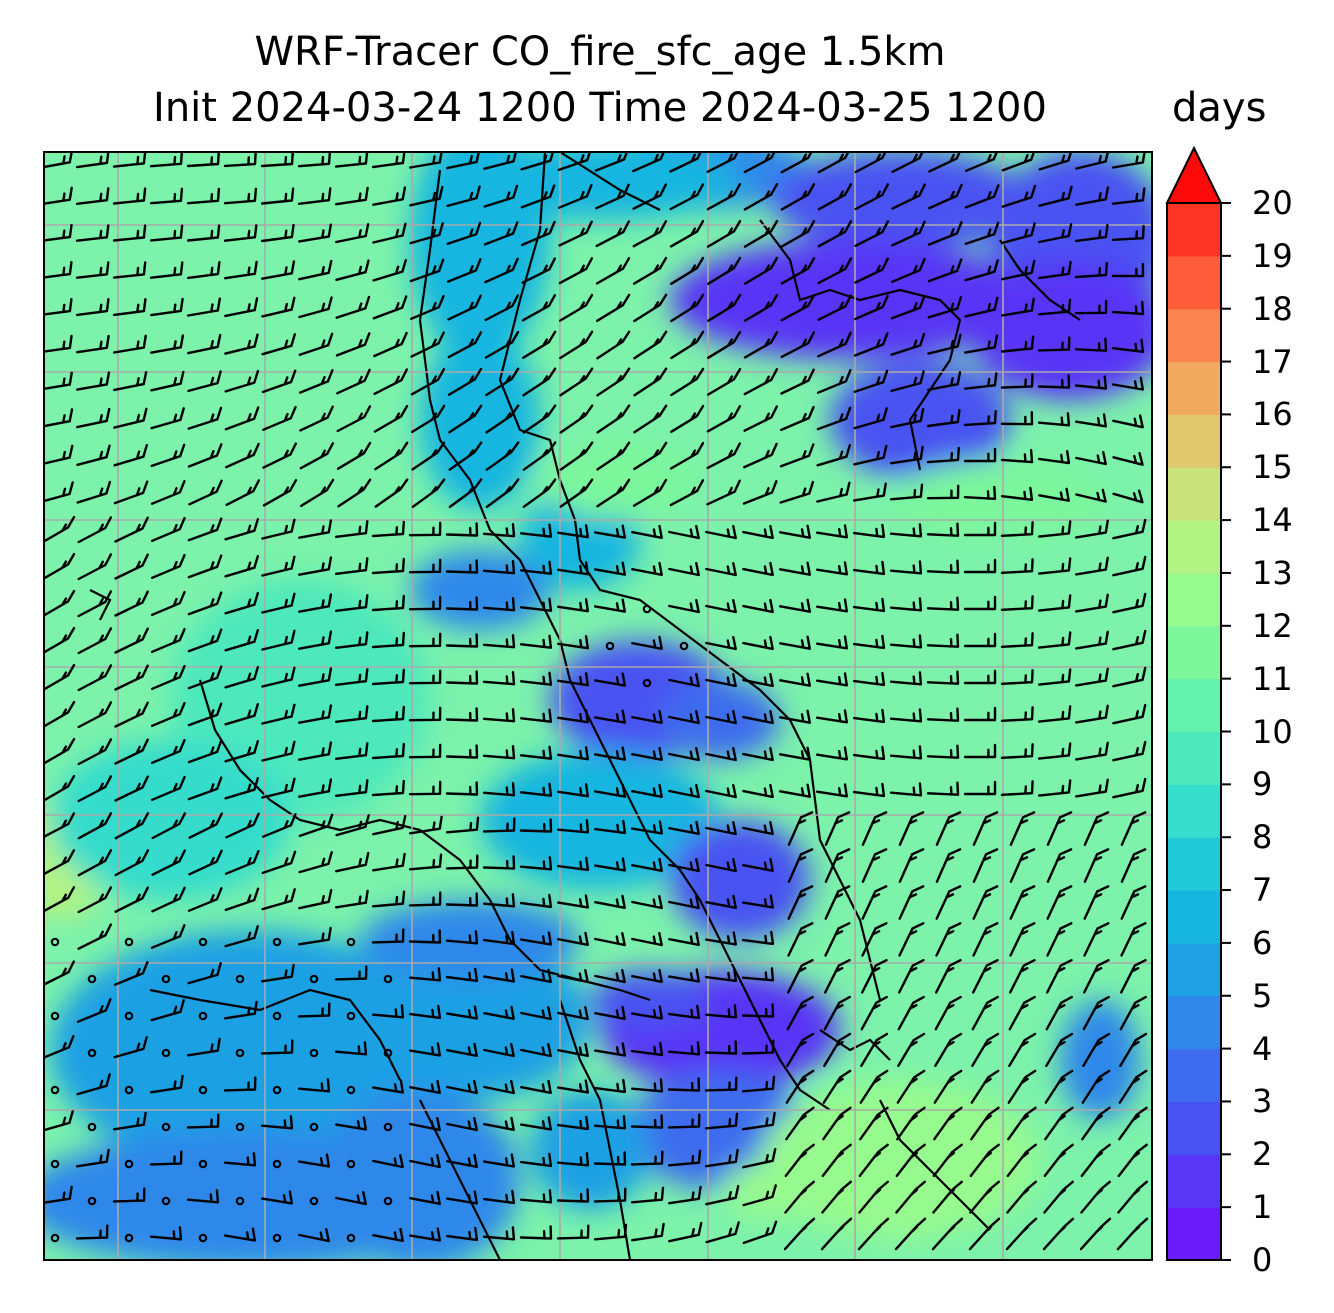 This screenshot has height=1313, width=1334. I want to click on colorbar-tick-label-12: 12, so click(1272, 625).